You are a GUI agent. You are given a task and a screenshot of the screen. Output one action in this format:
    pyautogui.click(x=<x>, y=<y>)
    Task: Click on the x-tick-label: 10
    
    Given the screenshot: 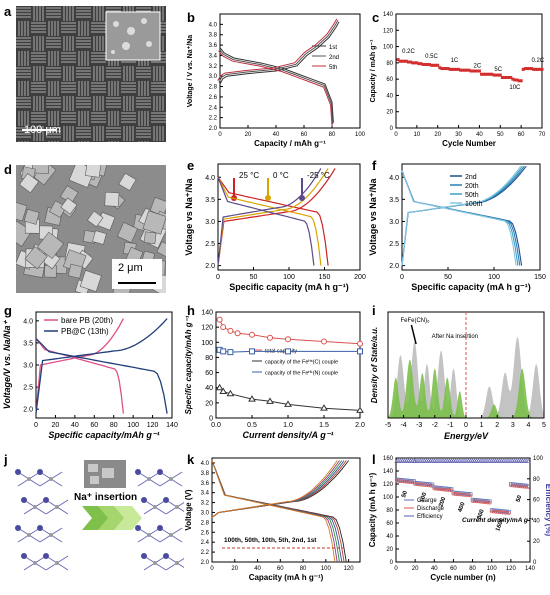 What is the action you would take?
    pyautogui.click(x=417, y=135)
    